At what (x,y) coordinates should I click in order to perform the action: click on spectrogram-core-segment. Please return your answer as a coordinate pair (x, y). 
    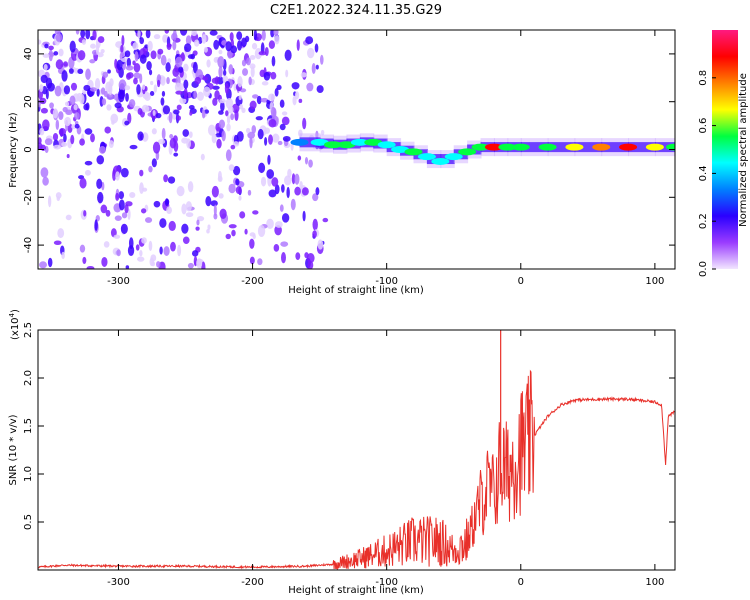
    Looking at the image, I should click on (310, 142).